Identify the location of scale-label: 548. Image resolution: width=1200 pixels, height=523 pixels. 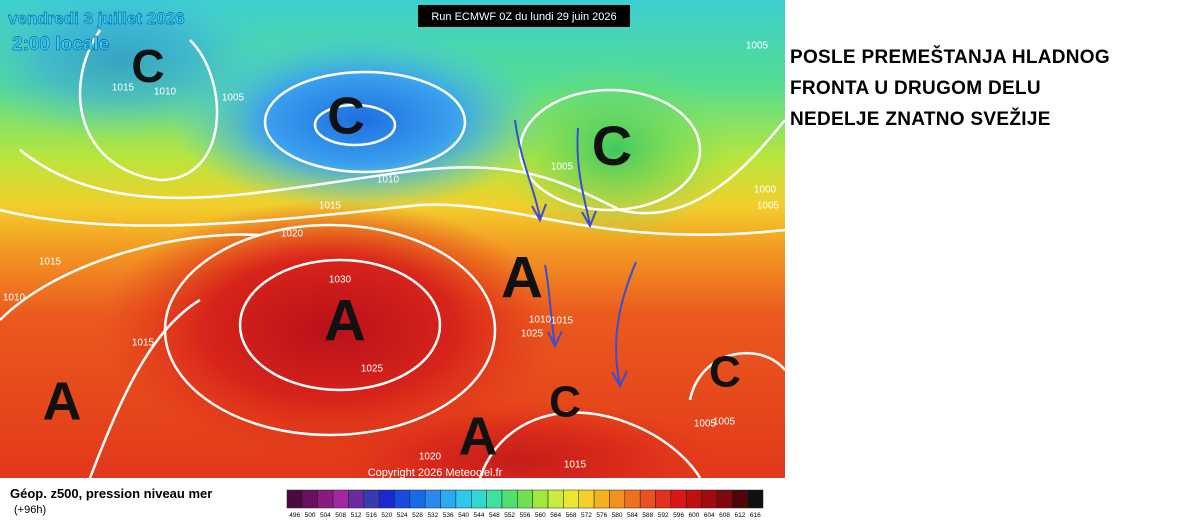
(494, 515).